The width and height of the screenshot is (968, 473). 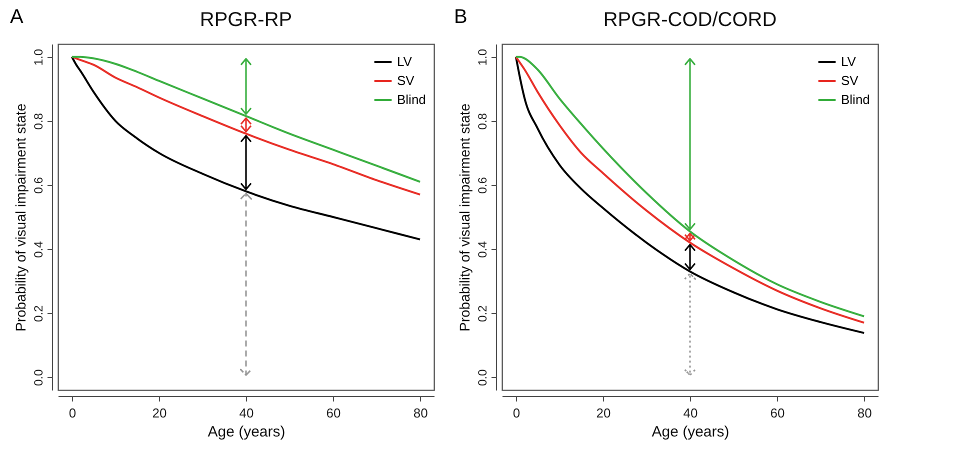 I want to click on text: B, so click(x=461, y=17).